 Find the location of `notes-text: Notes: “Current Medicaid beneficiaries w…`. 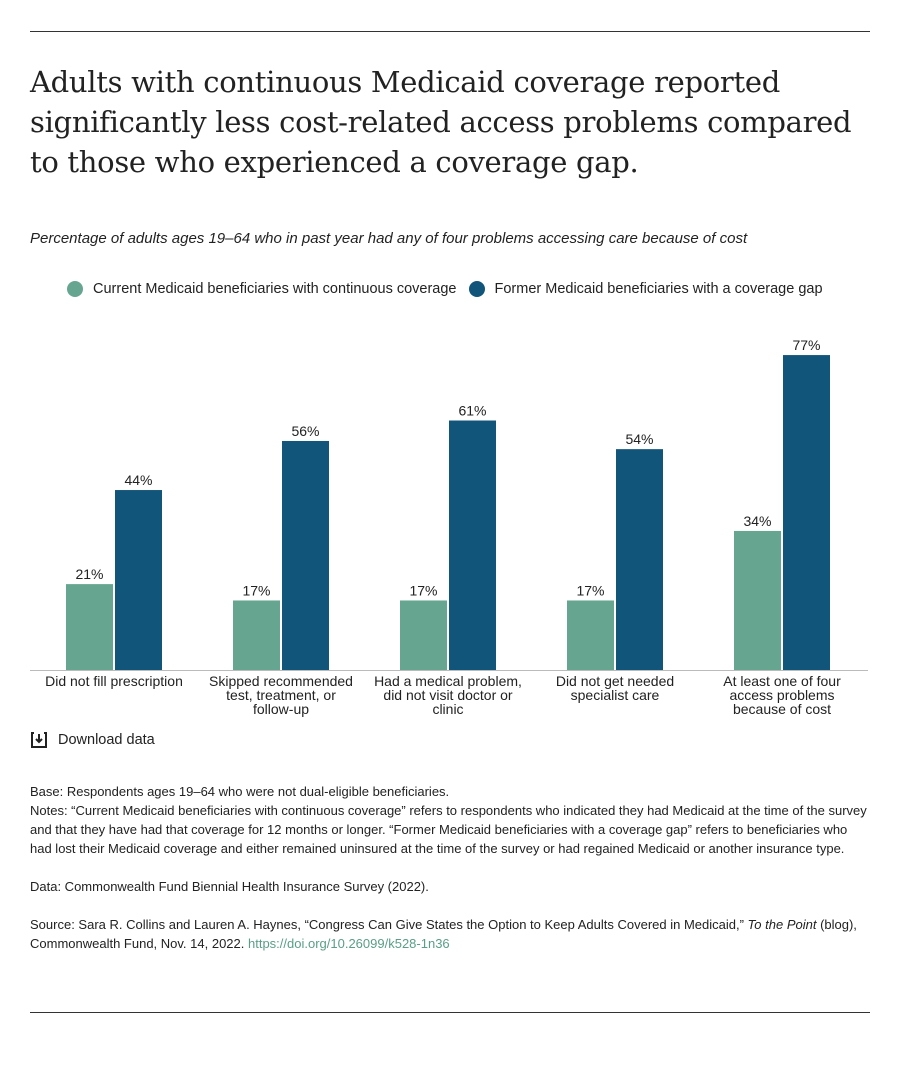

notes-text: Notes: “Current Medicaid beneficiaries w… is located at coordinates (448, 829).